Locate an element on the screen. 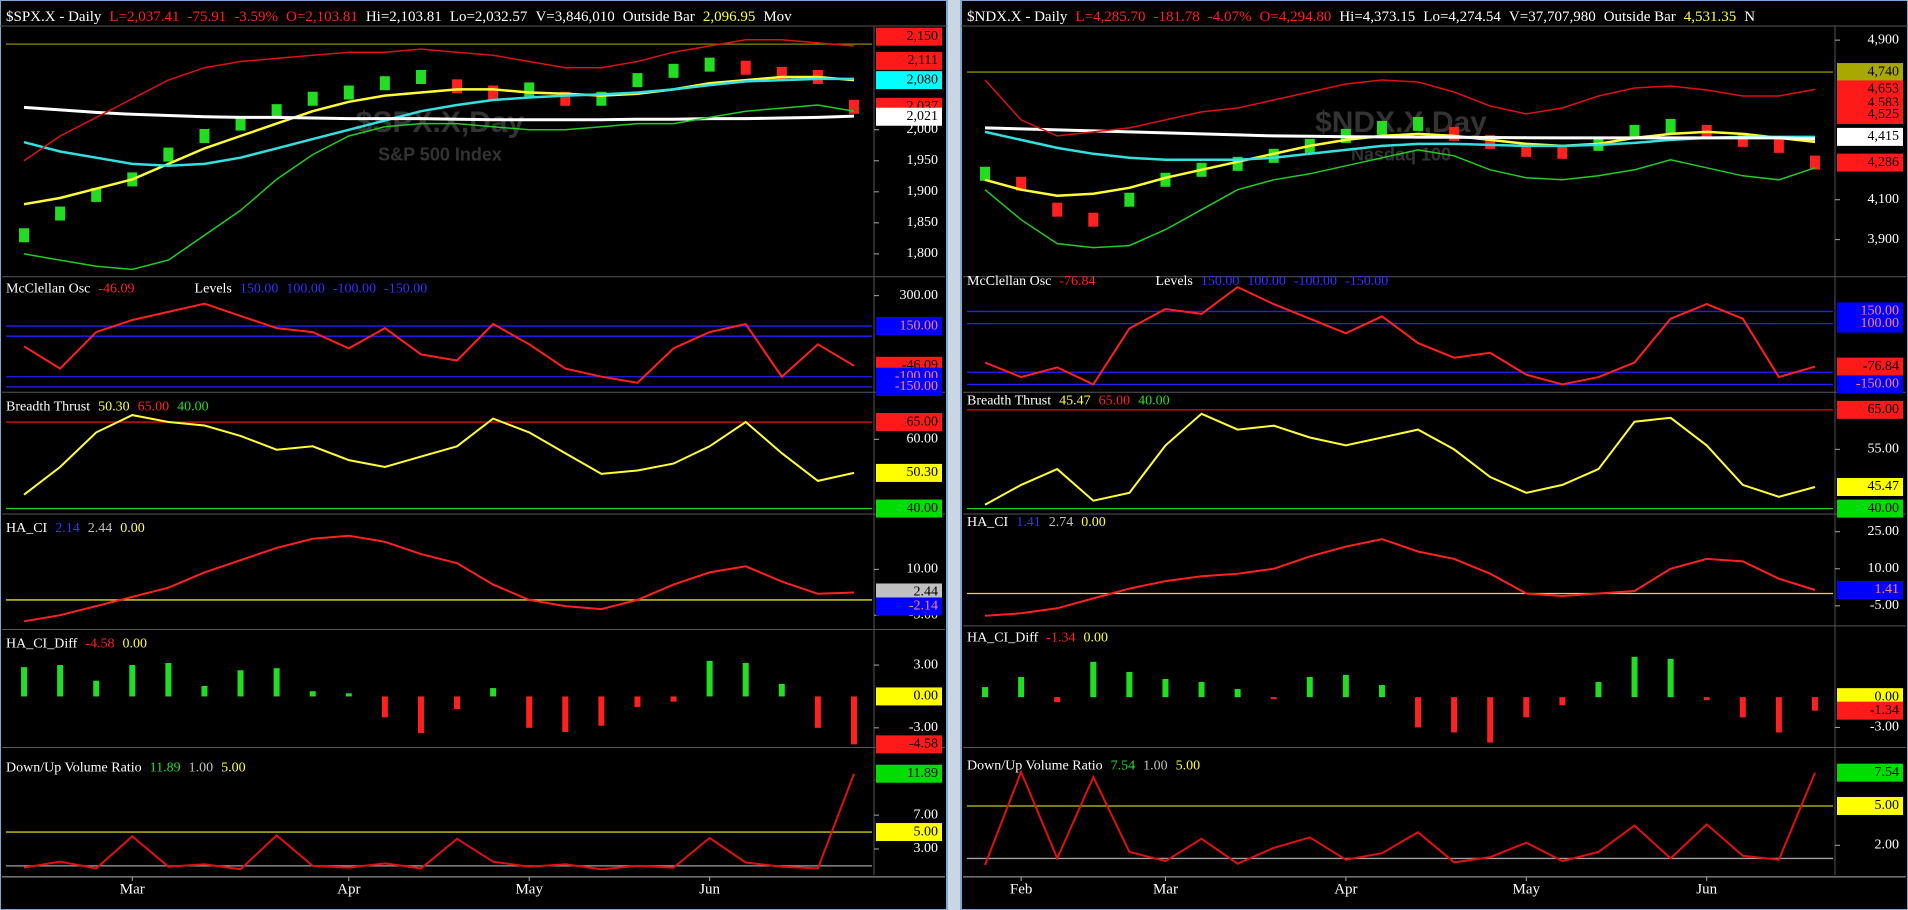  y-tick-label: 25.00 is located at coordinates (1884, 531).